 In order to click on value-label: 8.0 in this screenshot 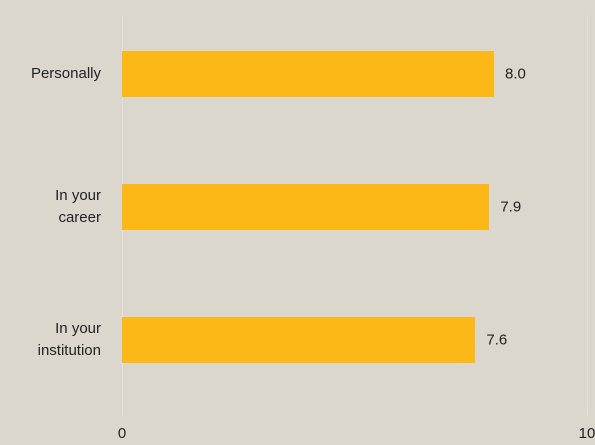, I will do `click(515, 74)`.